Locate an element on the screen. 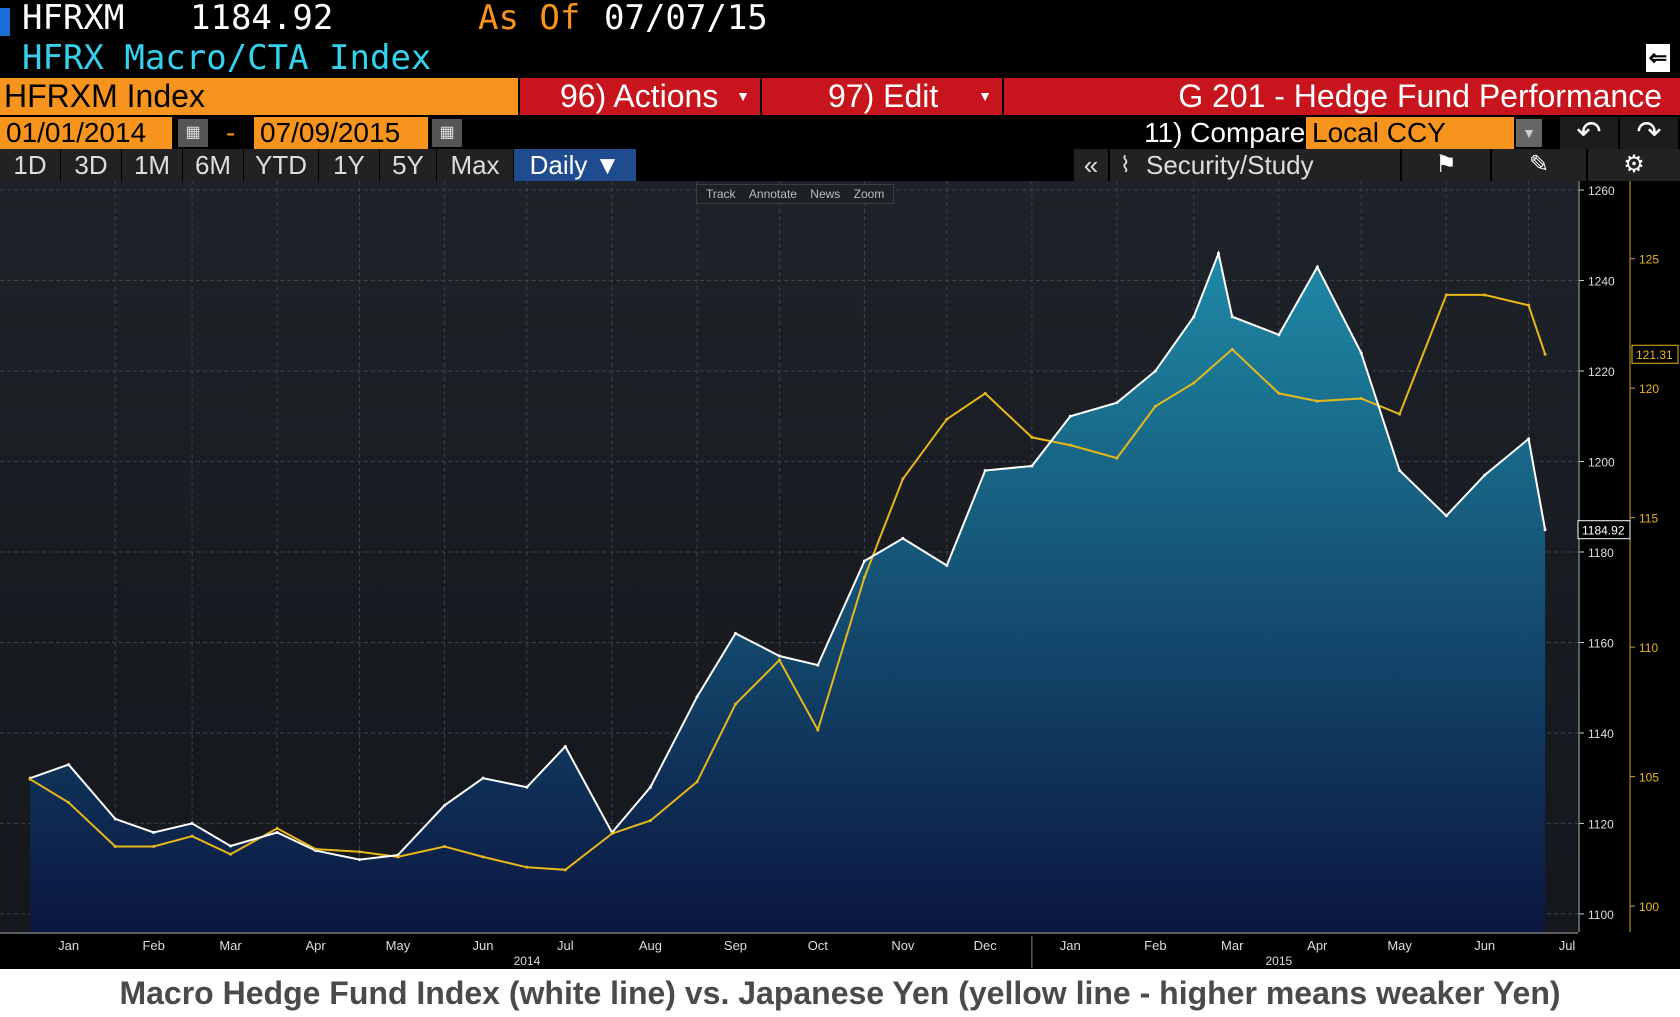 This screenshot has width=1680, height=1017. annotate-tool: Annotate is located at coordinates (772, 194).